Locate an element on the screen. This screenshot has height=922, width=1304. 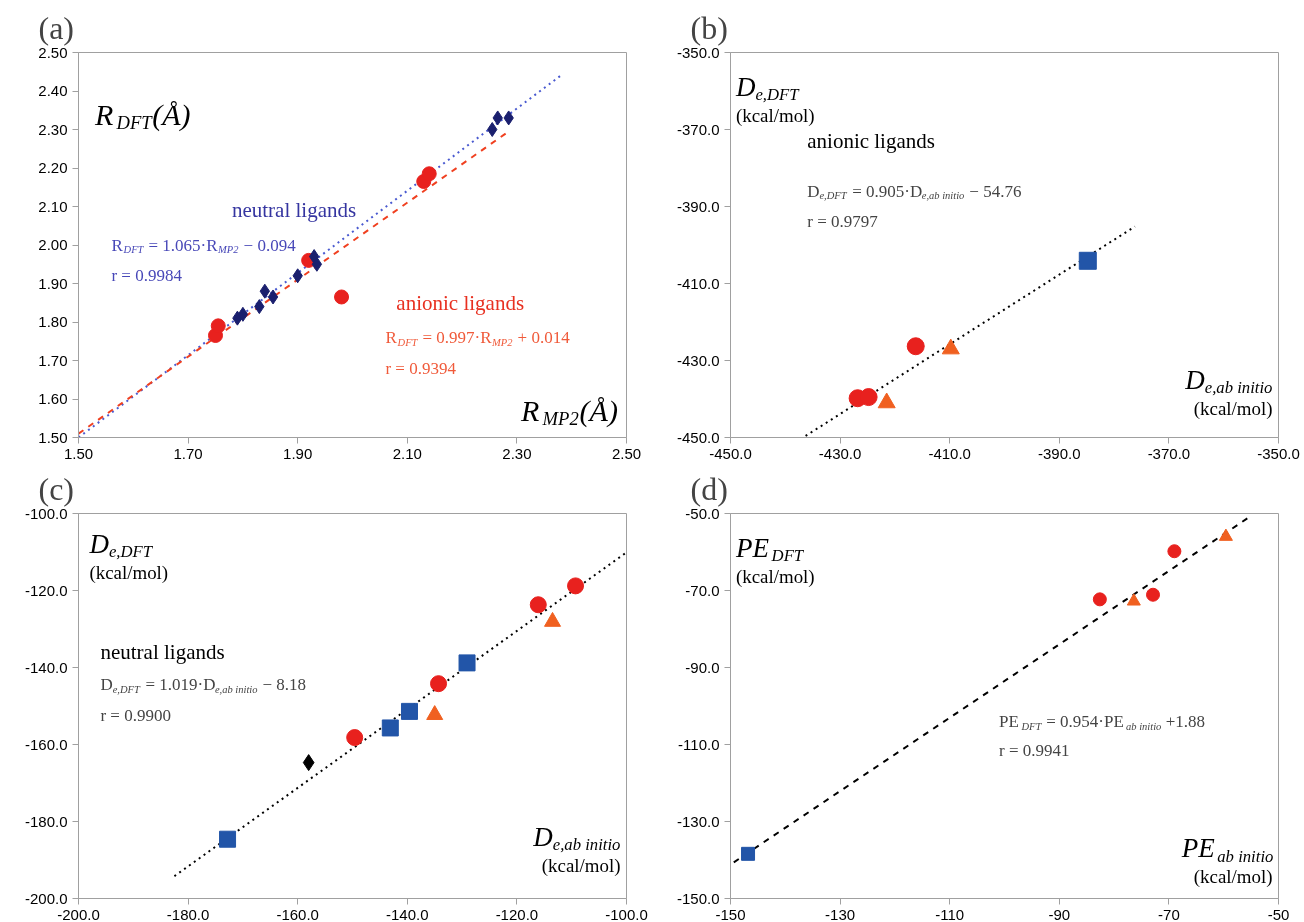
y-tick-label: -150.0 is located at coordinates (698, 898).